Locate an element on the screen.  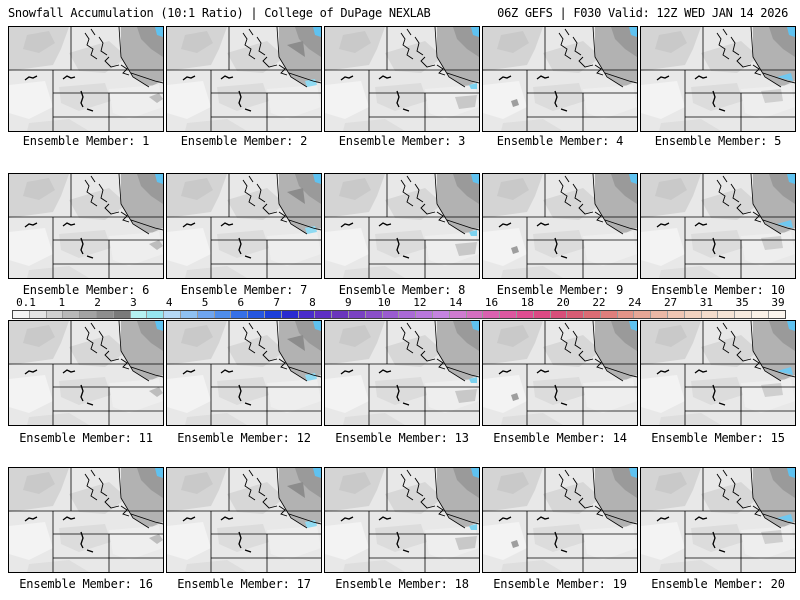
color-scale-label: 12 is located at coordinates (420, 302).